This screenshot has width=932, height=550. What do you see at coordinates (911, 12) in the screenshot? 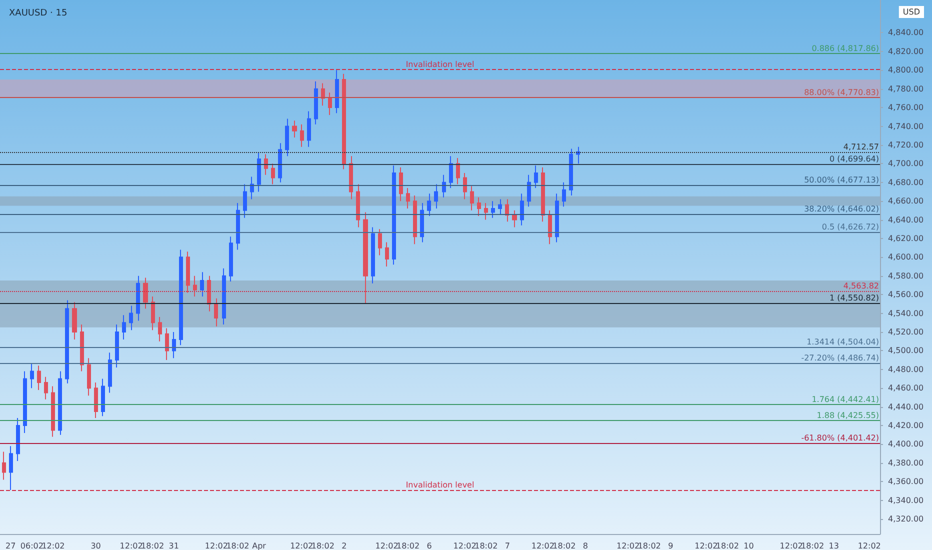
I see `text: USD` at bounding box center [911, 12].